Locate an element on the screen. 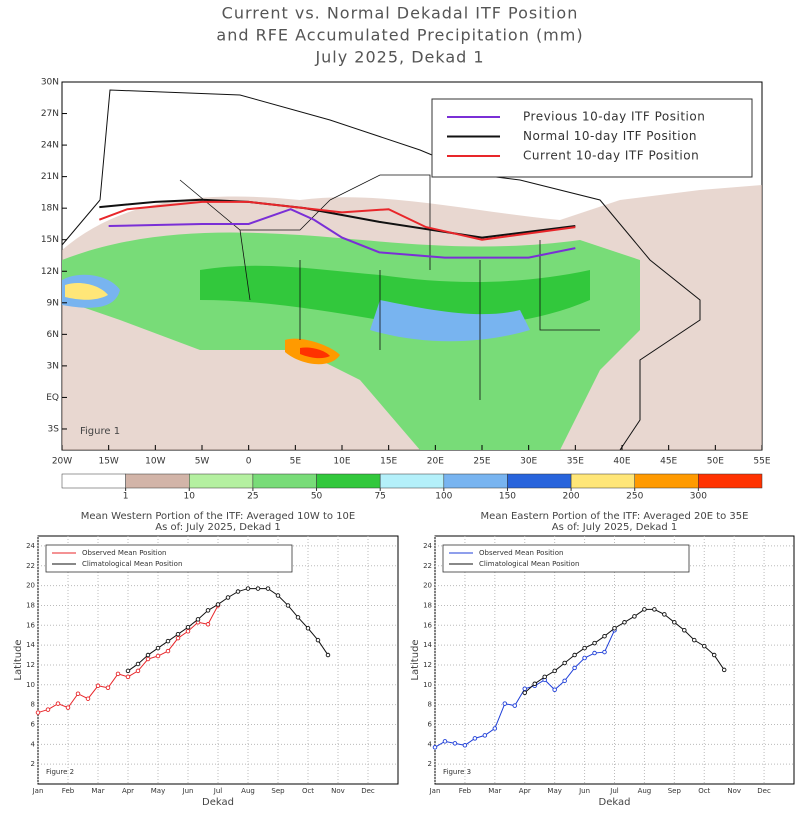  x-tick-label: May is located at coordinates (554, 791).